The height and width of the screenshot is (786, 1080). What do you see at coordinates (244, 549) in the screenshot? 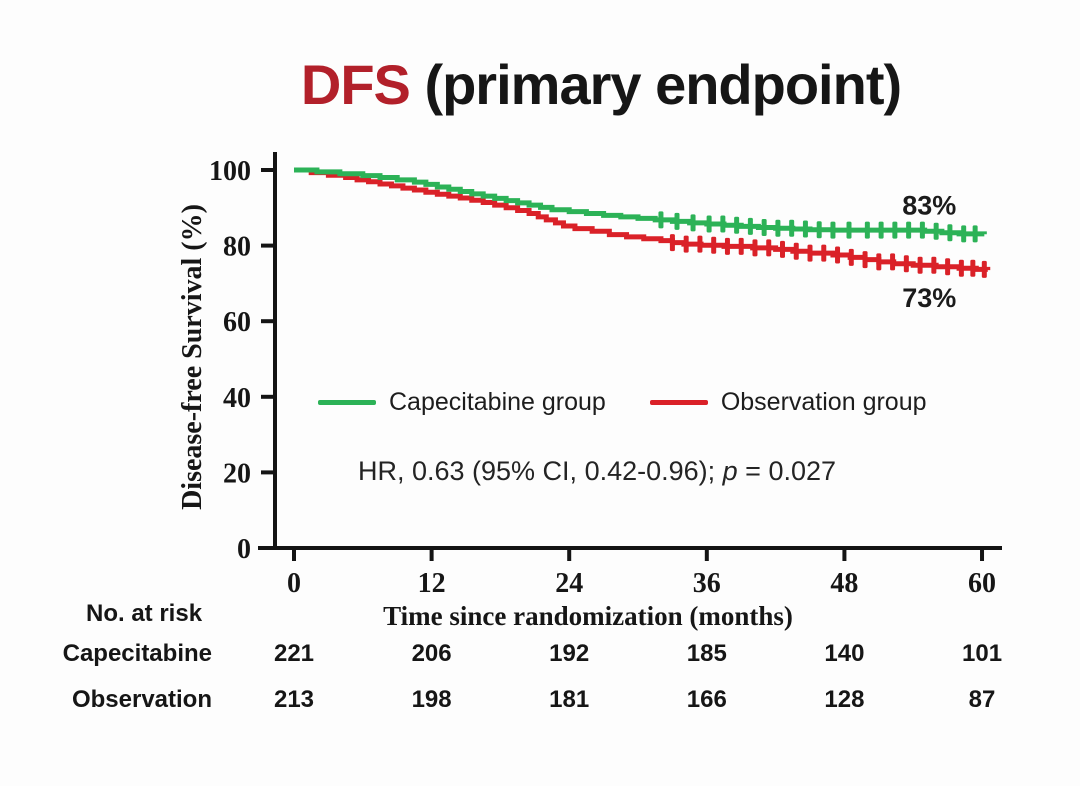
I see `y-tick-label: 0` at bounding box center [244, 549].